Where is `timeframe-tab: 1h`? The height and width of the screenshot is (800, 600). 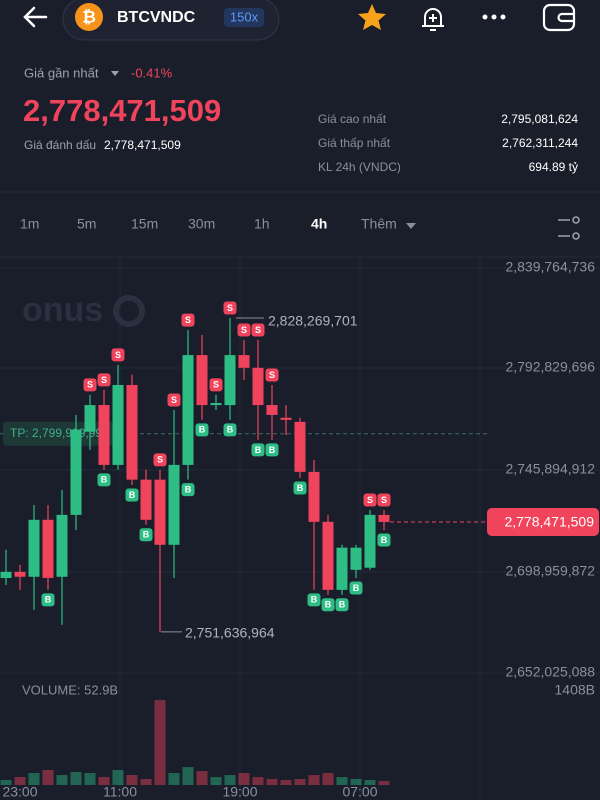 timeframe-tab: 1h is located at coordinates (262, 224).